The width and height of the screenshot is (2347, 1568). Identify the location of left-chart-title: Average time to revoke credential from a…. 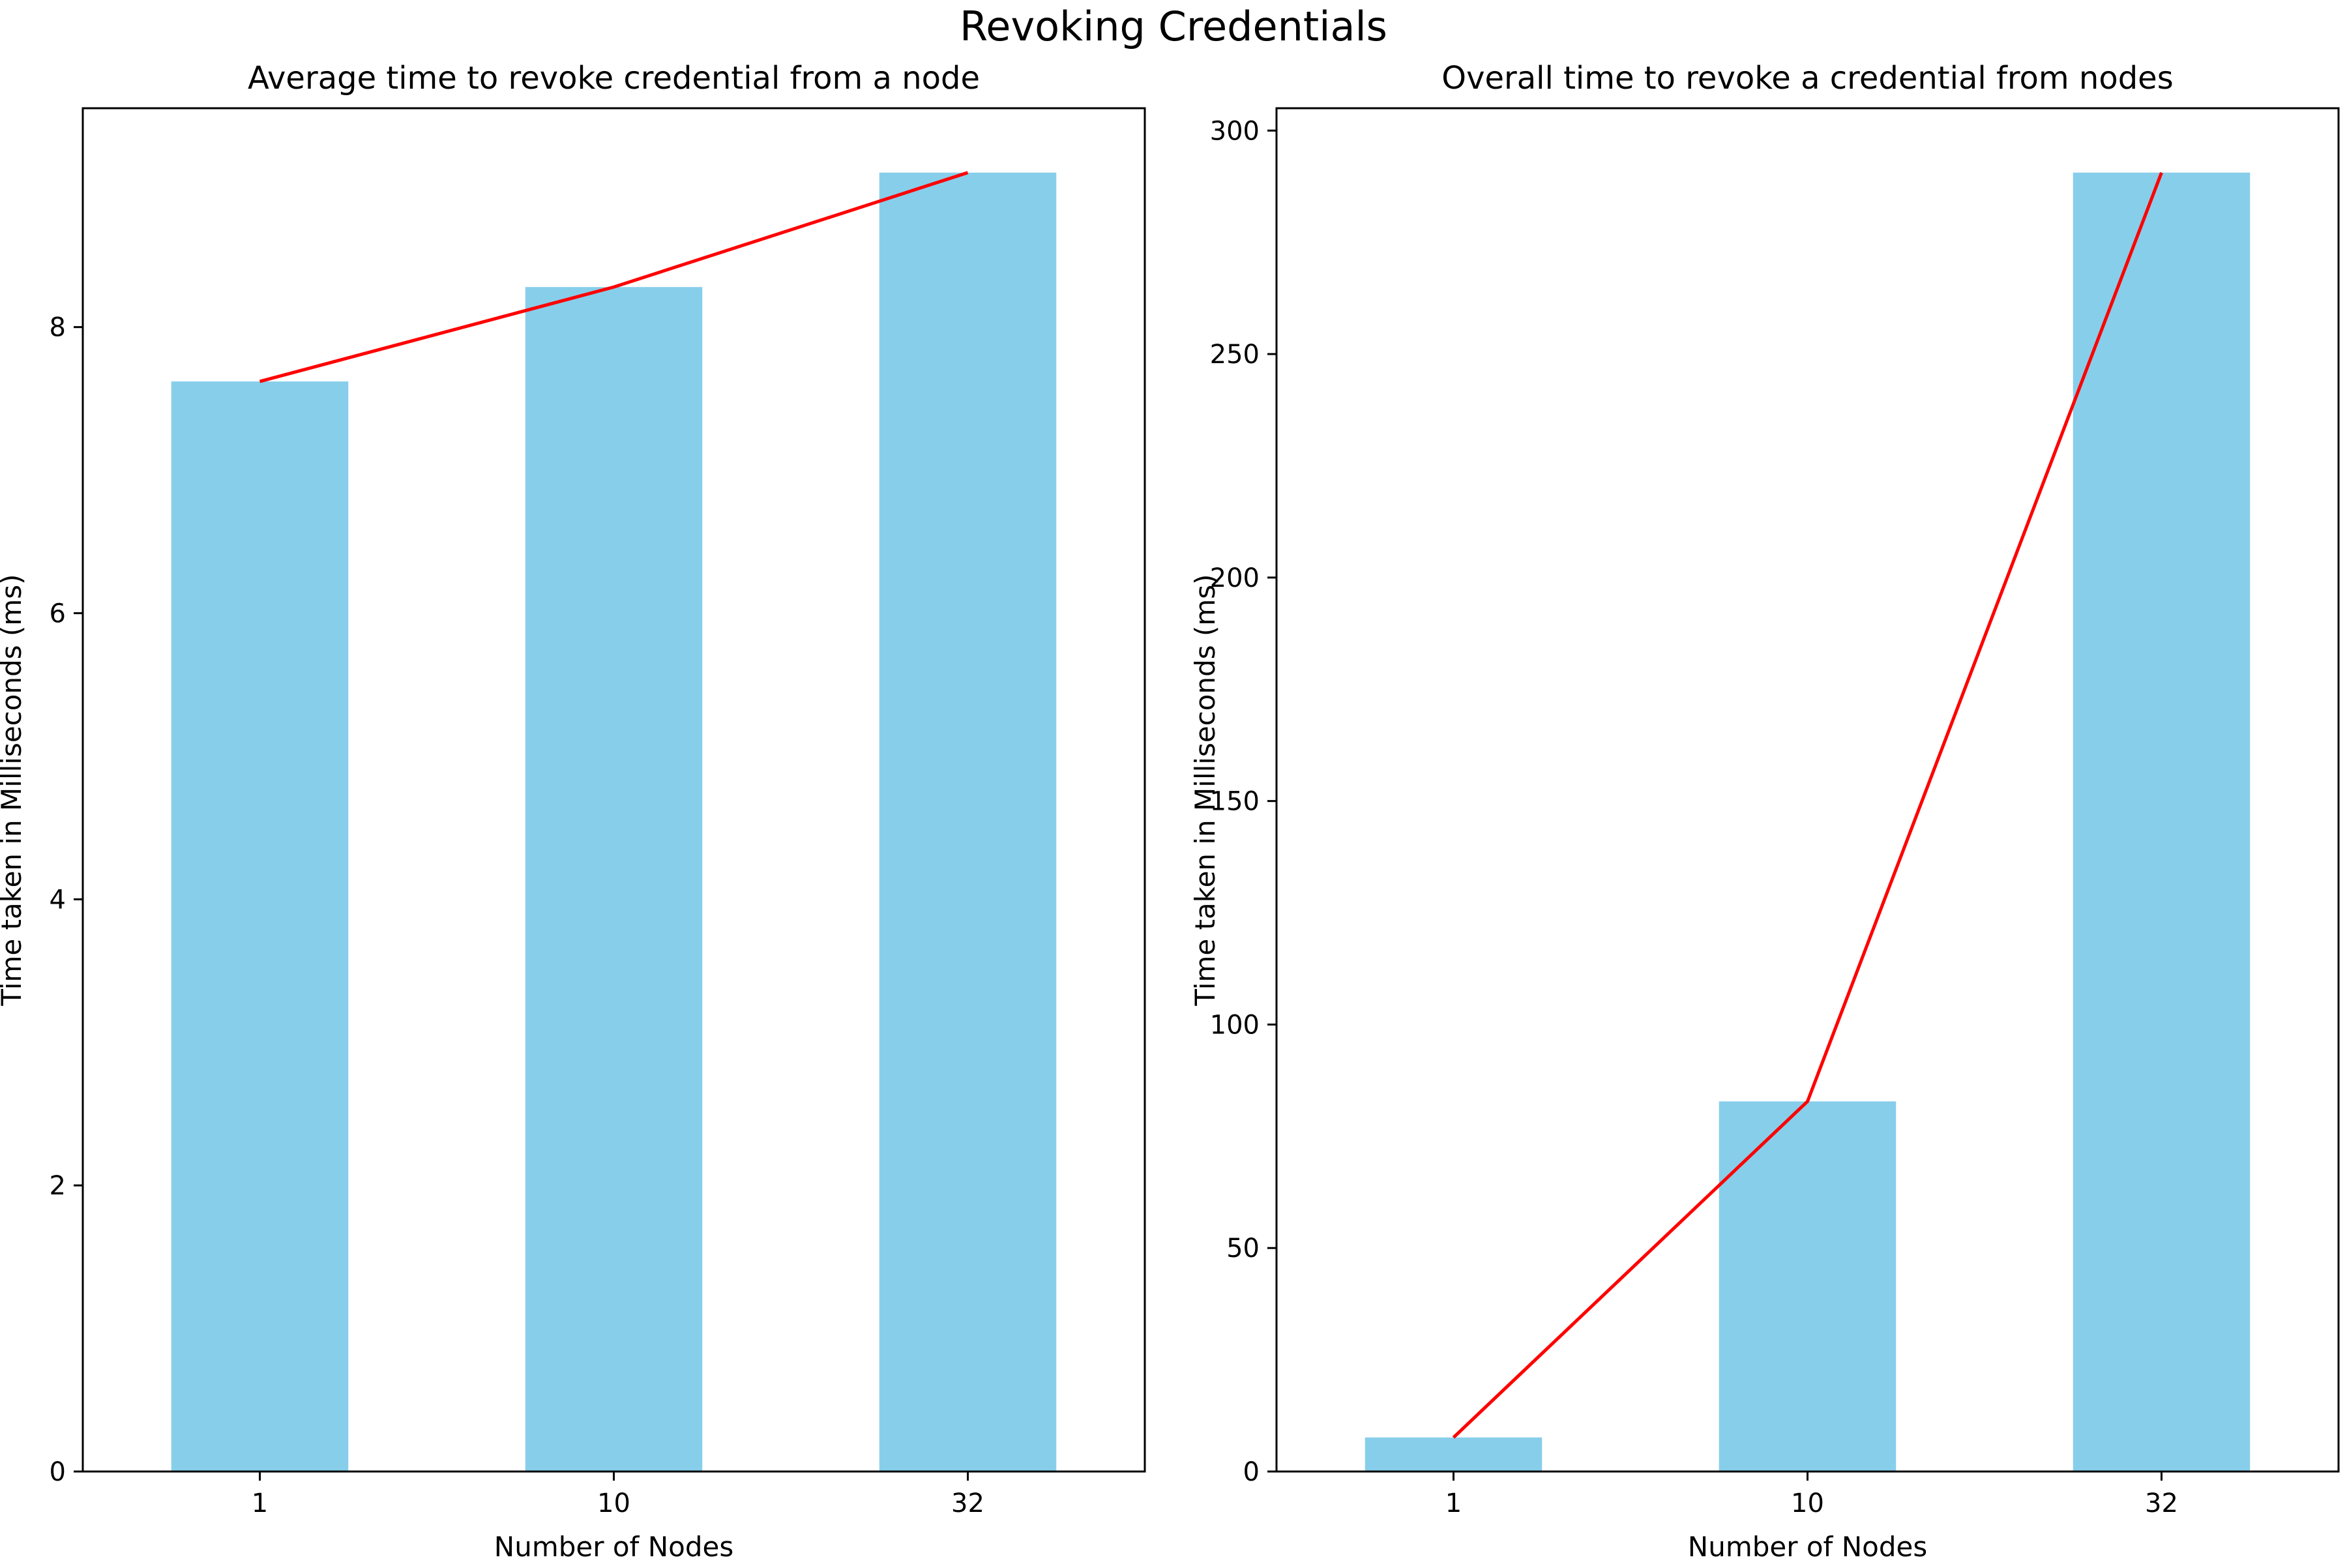
(614, 78).